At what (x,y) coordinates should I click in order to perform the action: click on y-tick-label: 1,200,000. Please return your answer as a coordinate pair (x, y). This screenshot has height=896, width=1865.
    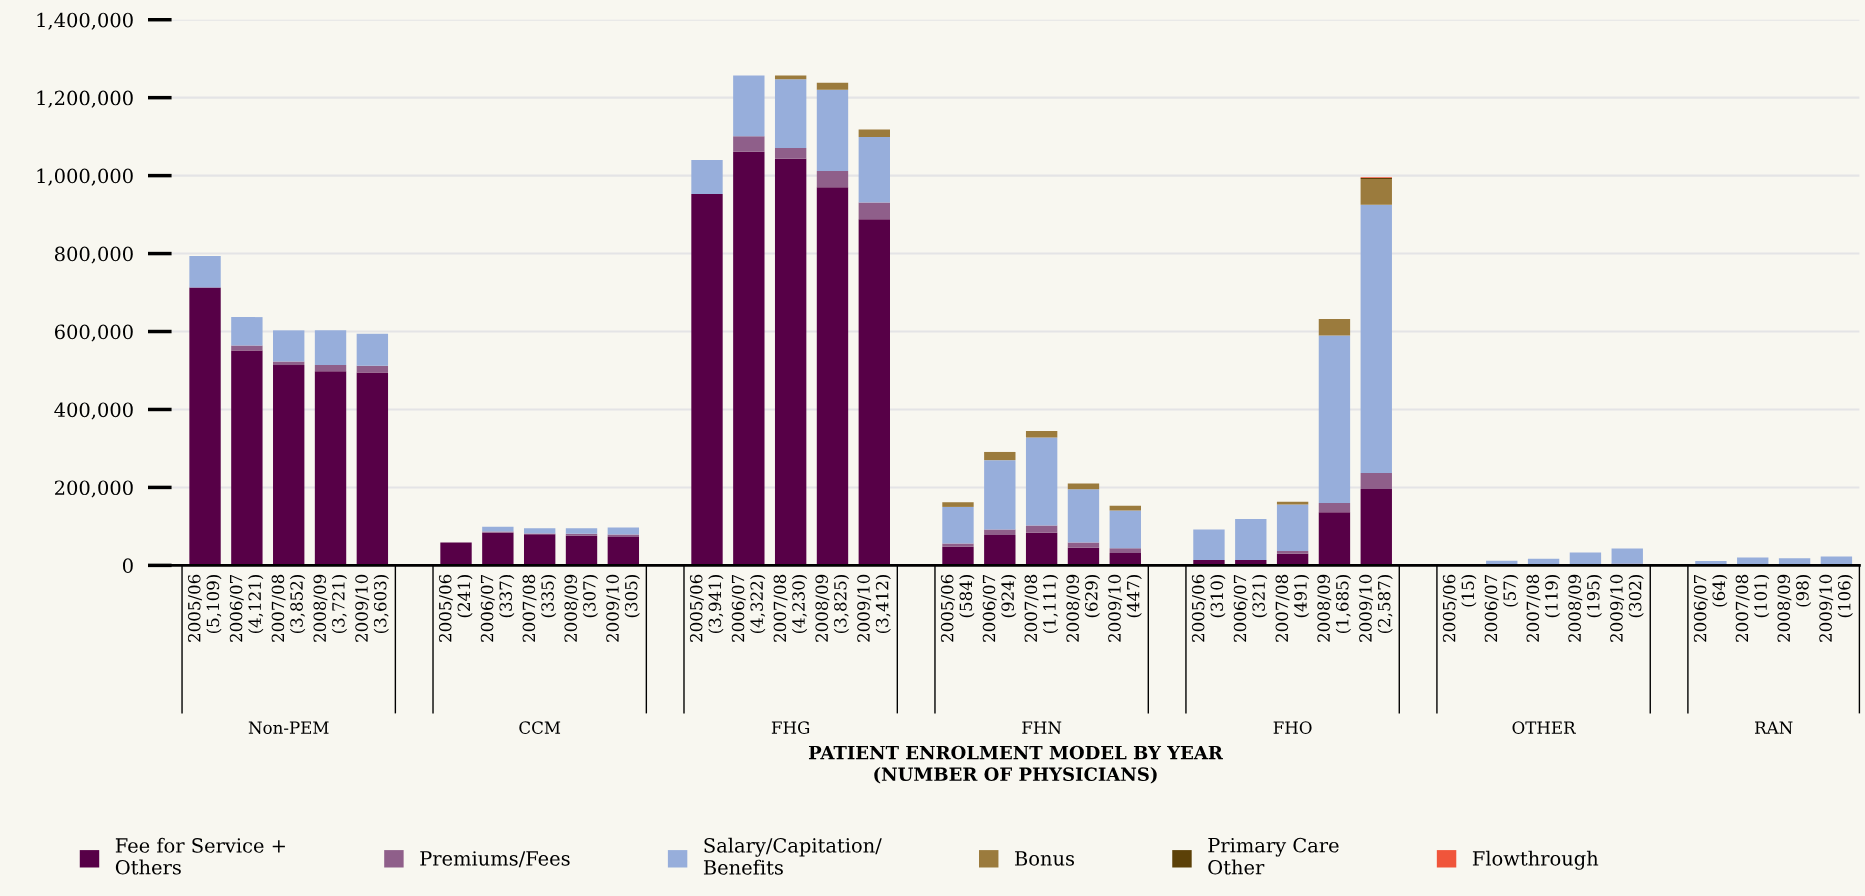
    Looking at the image, I should click on (85, 99).